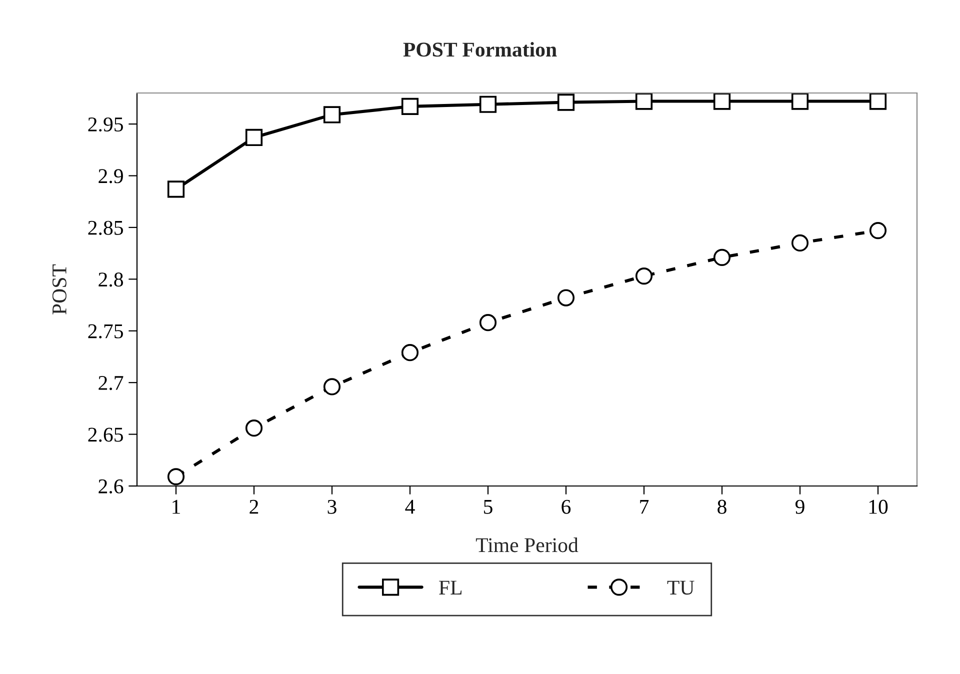 Image resolution: width=960 pixels, height=674 pixels. I want to click on y-axis-title: POST, so click(59, 289).